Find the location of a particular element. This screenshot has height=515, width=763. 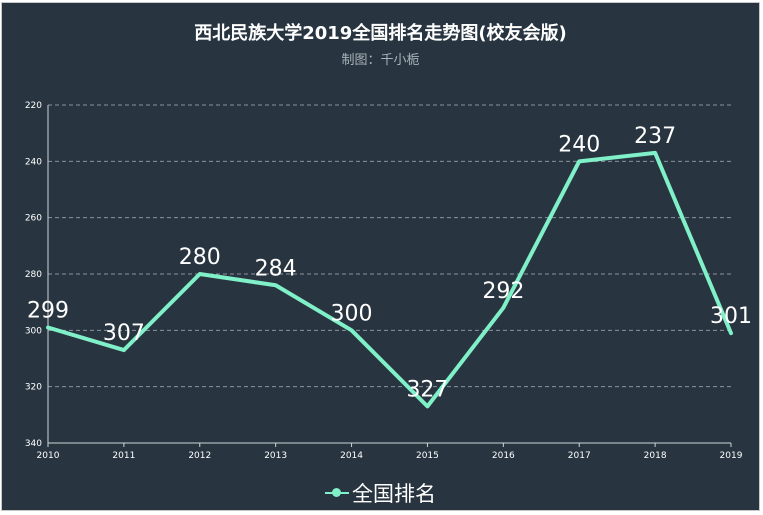

y-tick-label: 280 is located at coordinates (33, 275).